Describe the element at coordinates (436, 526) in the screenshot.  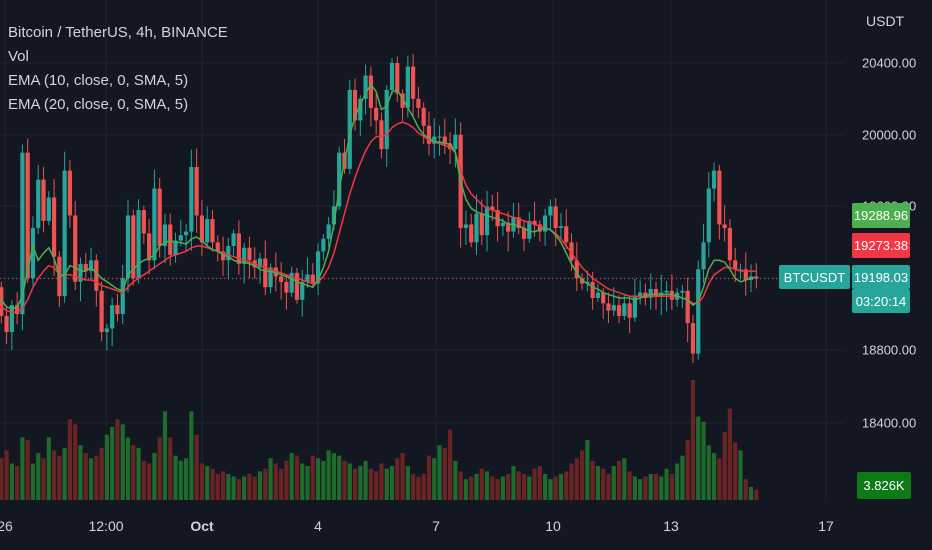
I see `x-tick-label: 7` at that location.